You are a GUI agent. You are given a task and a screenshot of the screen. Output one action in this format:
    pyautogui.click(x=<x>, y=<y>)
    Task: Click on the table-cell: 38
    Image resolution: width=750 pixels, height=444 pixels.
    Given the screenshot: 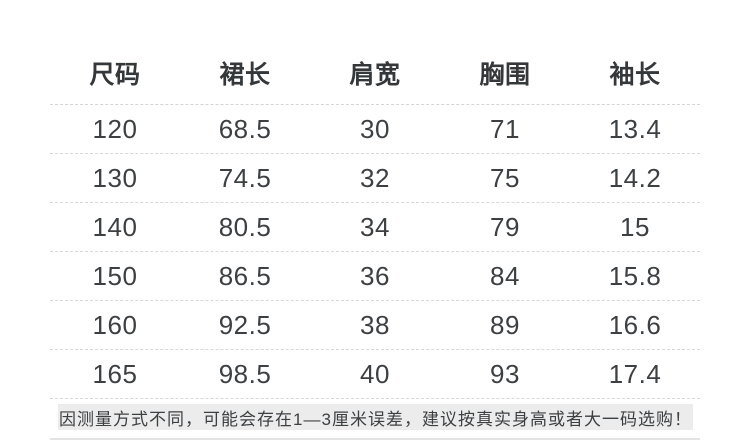 What is the action you would take?
    pyautogui.click(x=375, y=324)
    